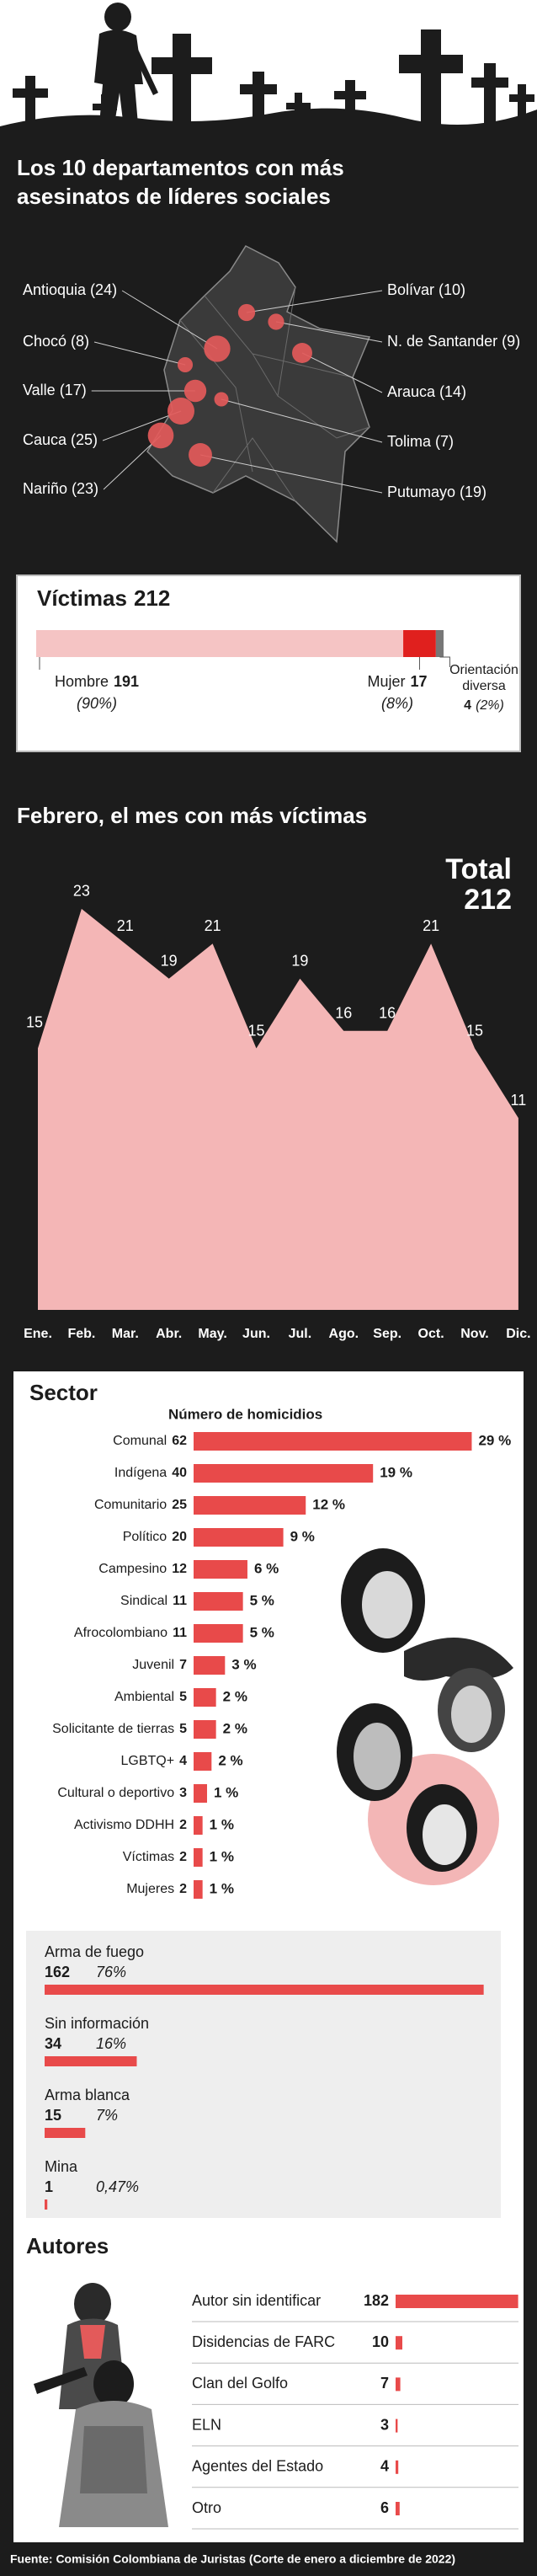  I want to click on segment-percent: (8%), so click(397, 703).